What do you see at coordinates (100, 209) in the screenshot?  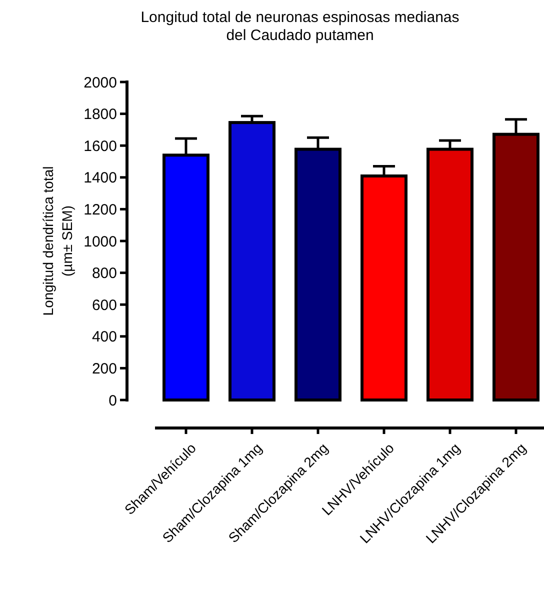 I see `y-tick-label: 1200` at bounding box center [100, 209].